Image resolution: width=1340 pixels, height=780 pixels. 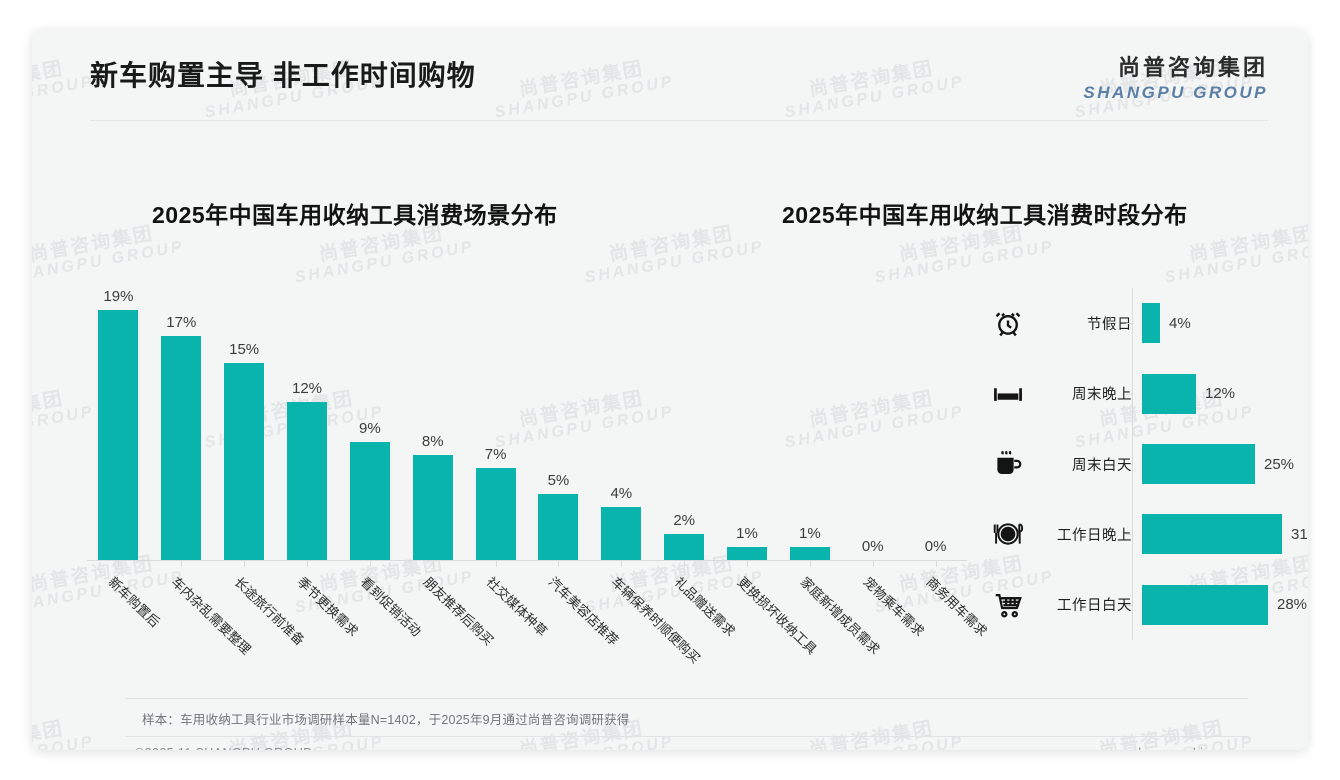 What do you see at coordinates (507, 623) in the screenshot?
I see `column-label-cell: 社交媒体种草` at bounding box center [507, 623].